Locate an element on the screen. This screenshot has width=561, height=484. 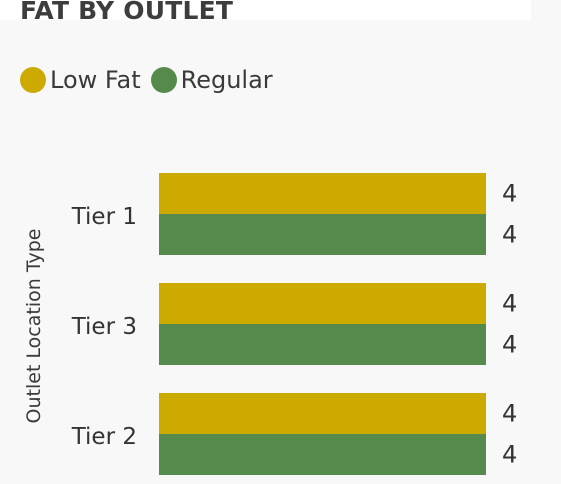
legend: Low Fat Regular is located at coordinates (151, 80).